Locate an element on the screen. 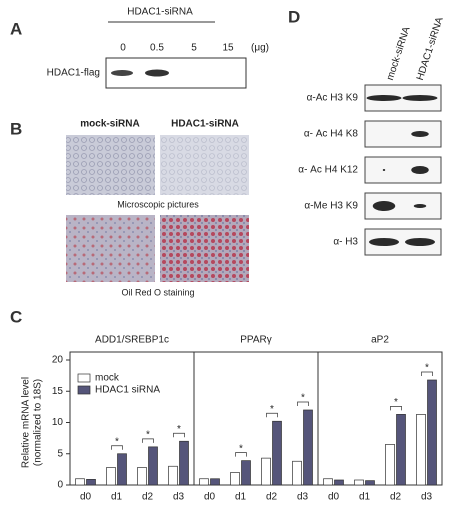  y-tick-label: 0 is located at coordinates (60, 485).